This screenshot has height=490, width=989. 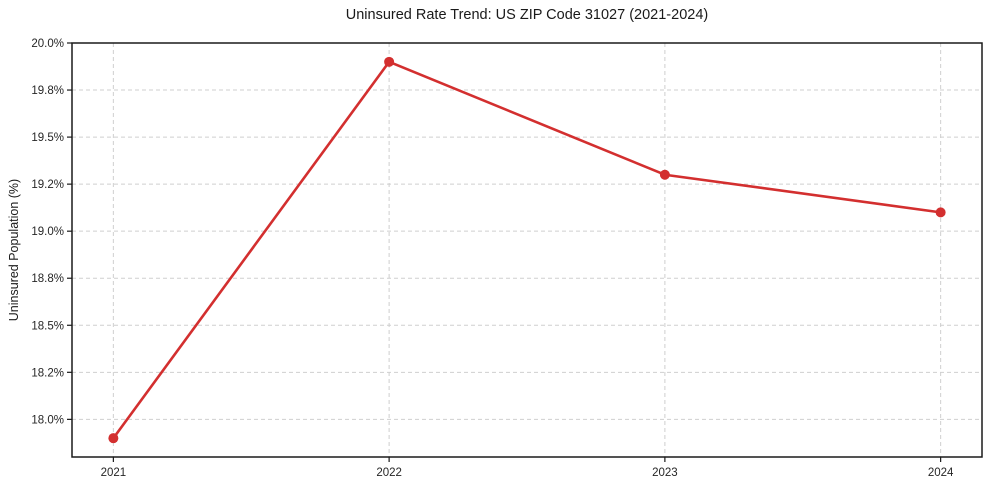 I want to click on y-tick-label: 19.8%, so click(x=47, y=91).